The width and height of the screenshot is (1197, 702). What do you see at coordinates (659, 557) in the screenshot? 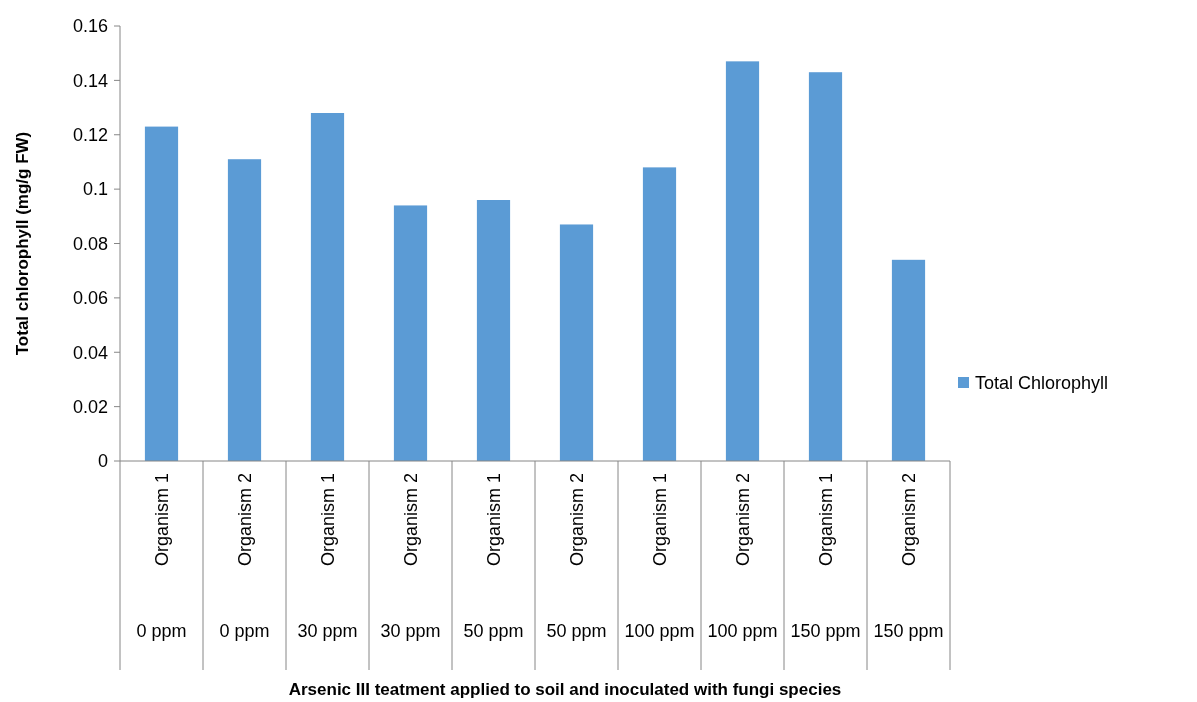
I see `category-label: Organism 1 100 ppm` at bounding box center [659, 557].